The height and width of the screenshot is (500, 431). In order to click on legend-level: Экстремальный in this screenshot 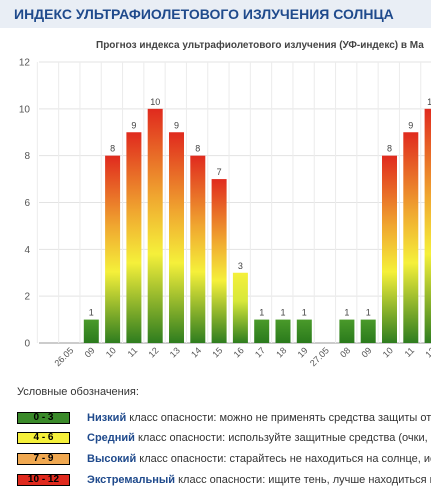, I will do `click(131, 480)`.